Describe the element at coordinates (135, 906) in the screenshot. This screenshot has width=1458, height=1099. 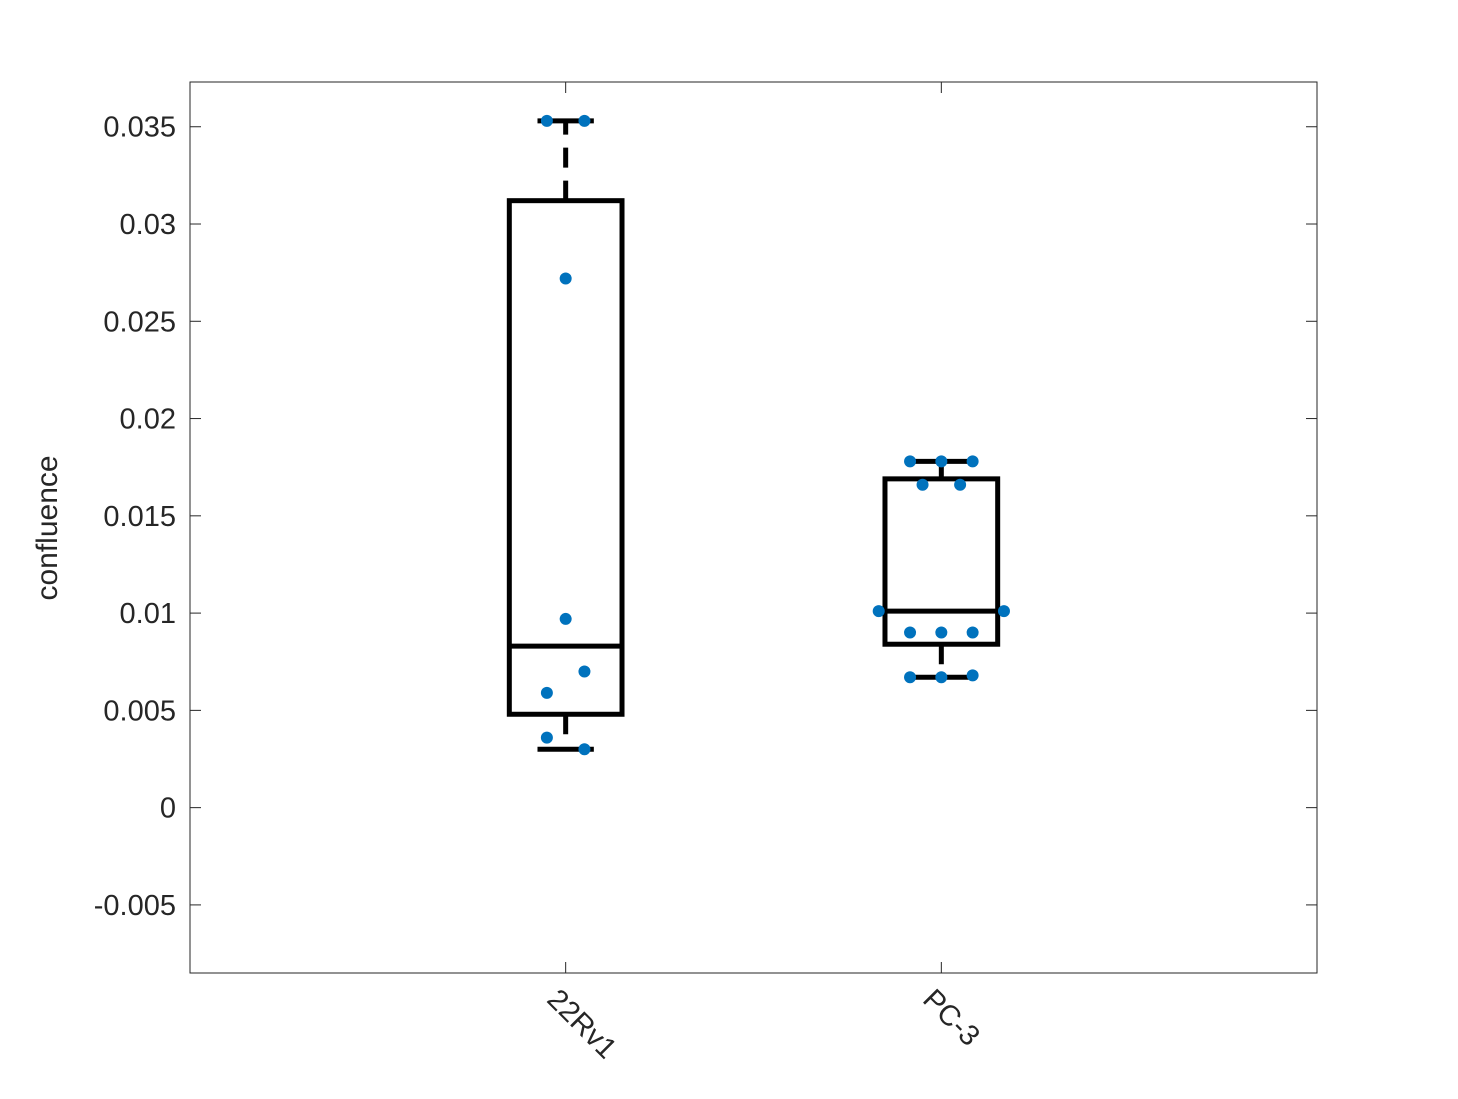
I see `y-tick-label: -0.005` at that location.